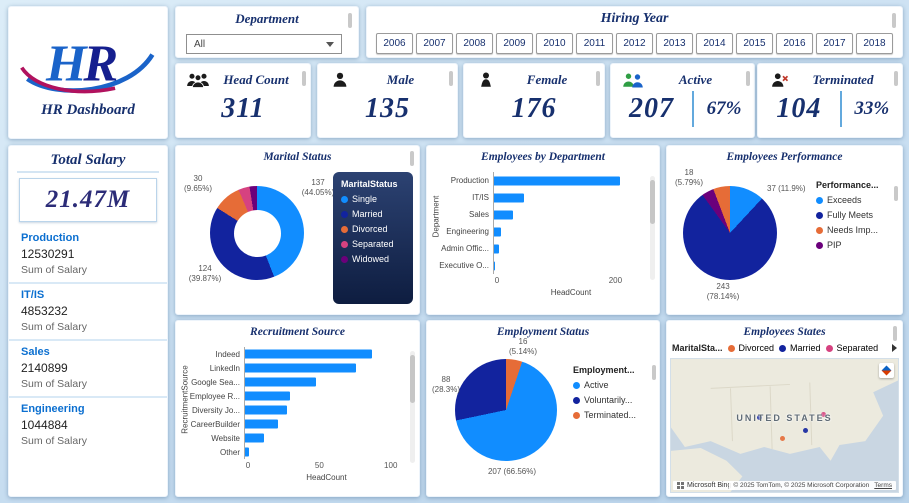 This screenshot has height=503, width=909. Describe the element at coordinates (48, 254) in the screenshot. I see `salary-row-value: 12530291` at that location.